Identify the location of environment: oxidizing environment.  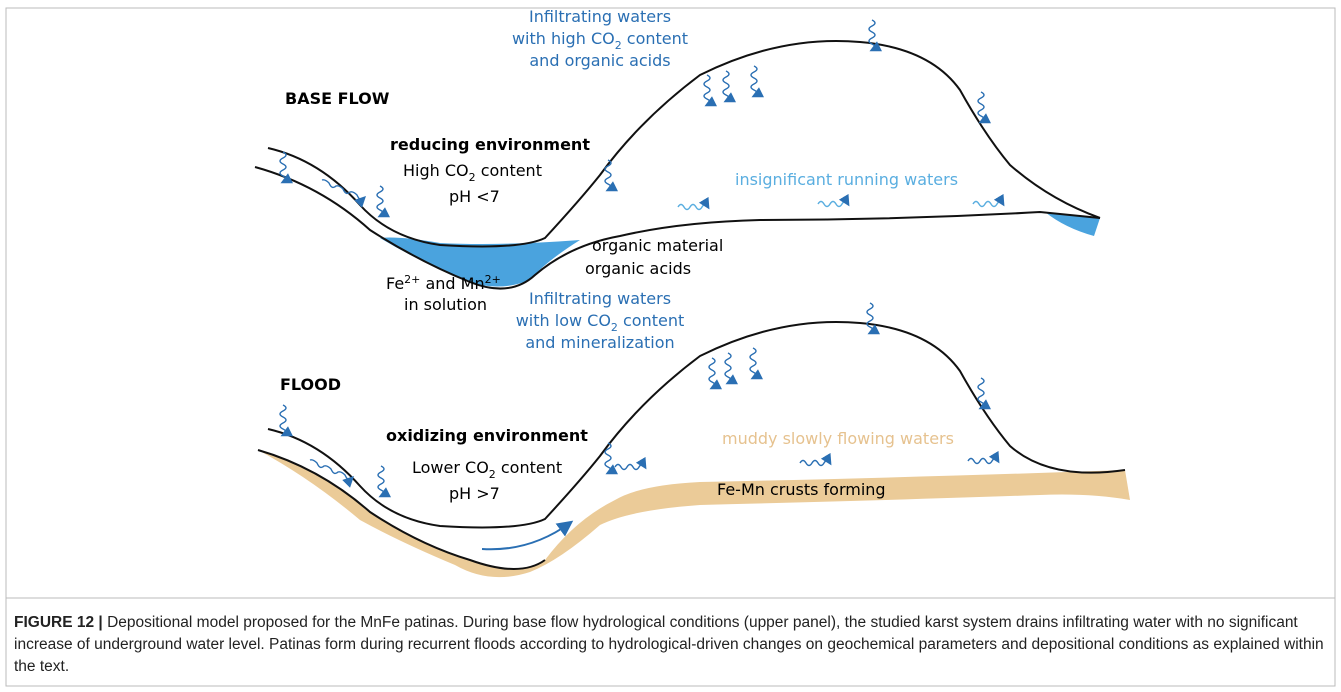
(487, 435).